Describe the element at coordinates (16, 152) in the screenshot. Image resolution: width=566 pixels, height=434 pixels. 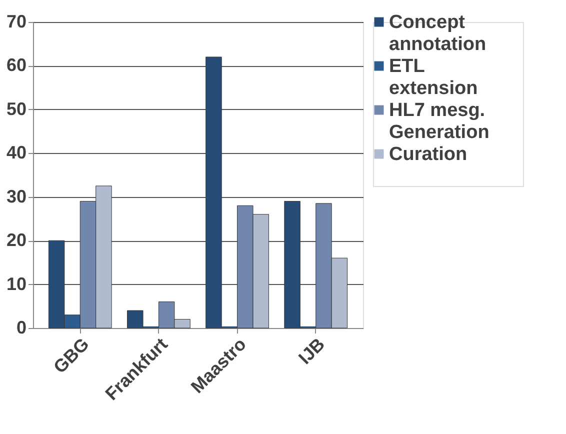
I see `y-tick-label: 40` at that location.